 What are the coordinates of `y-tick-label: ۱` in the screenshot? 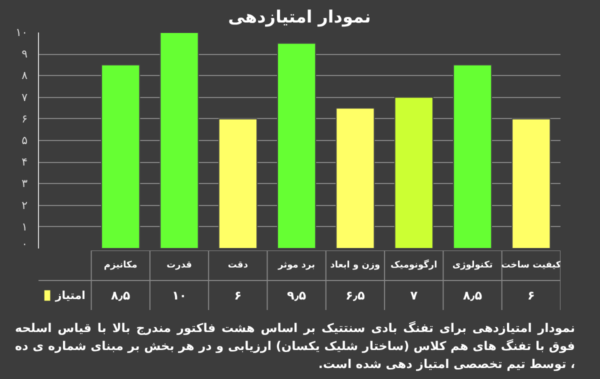 It's located at (25, 227).